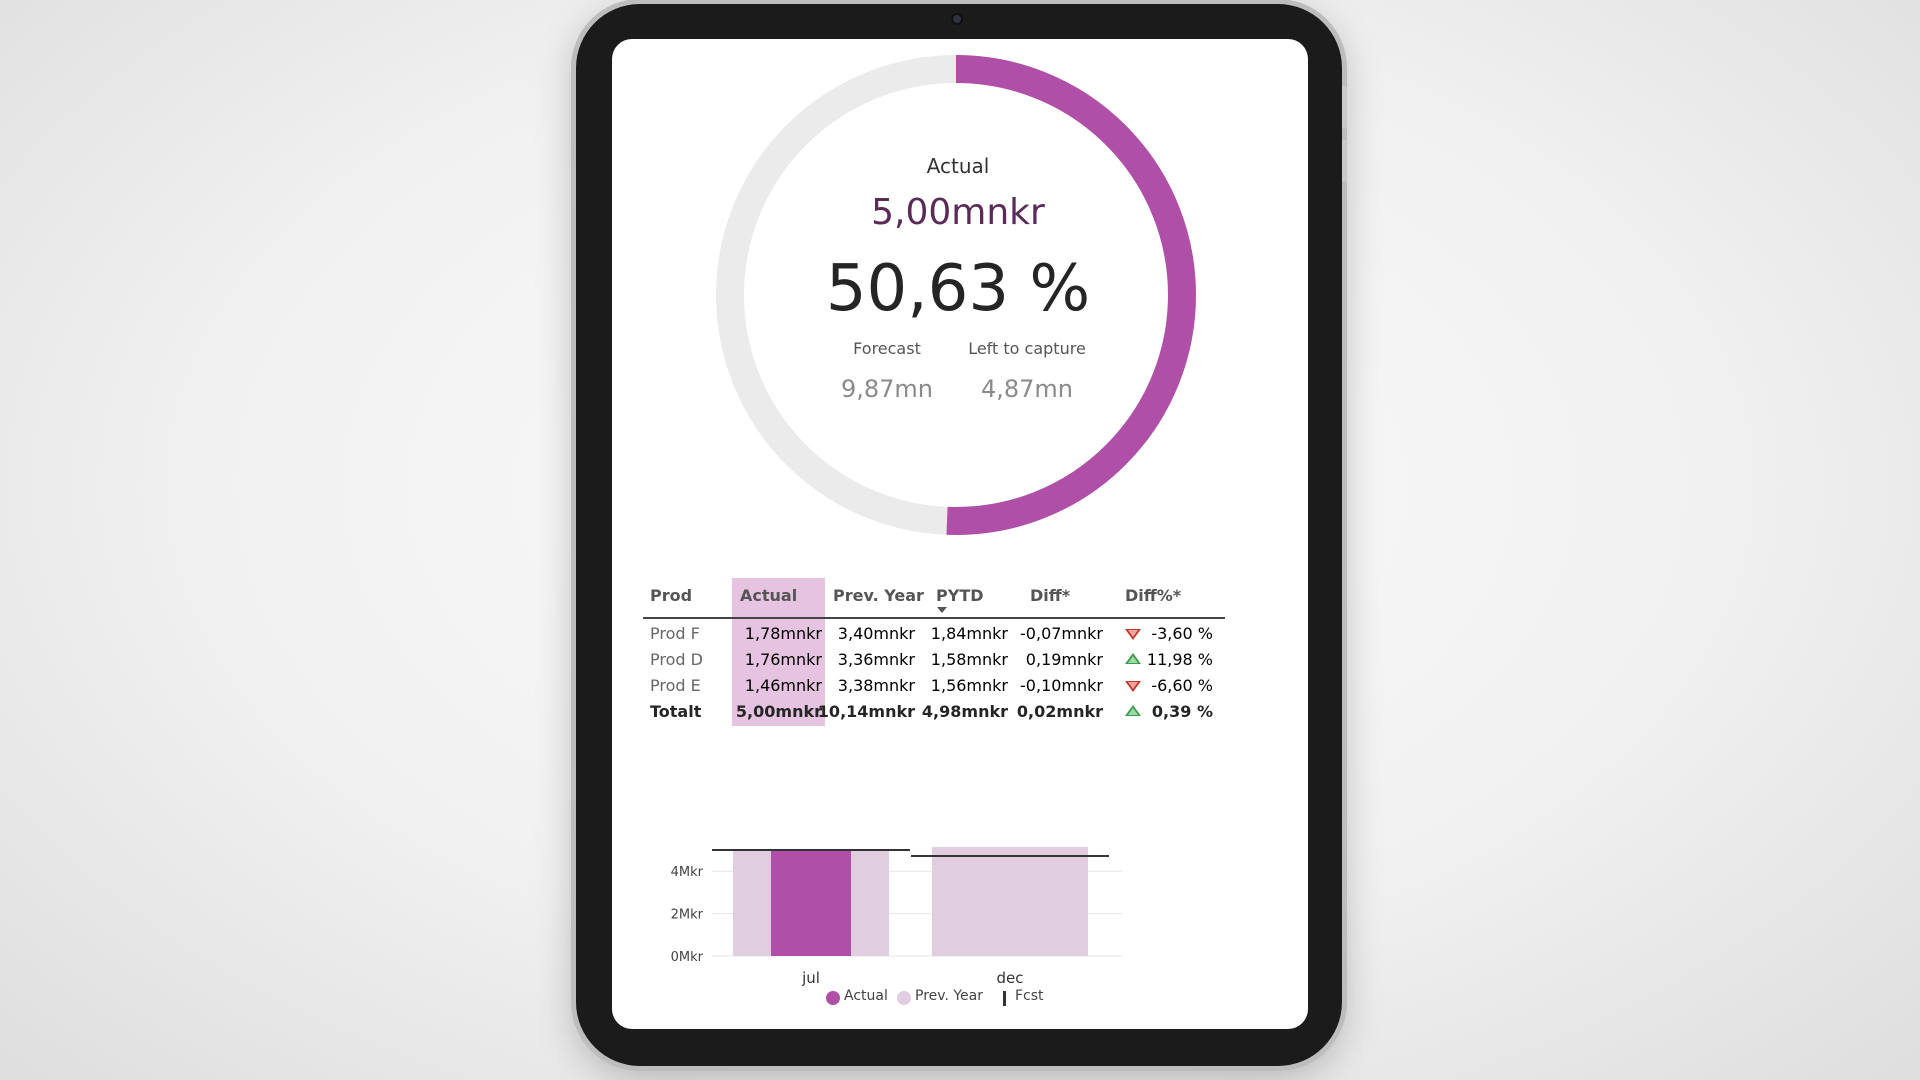 The image size is (1920, 1080). What do you see at coordinates (896, 917) in the screenshot?
I see `bar-chart: 0Mkr 2Mkr 4Mkr jul dec` at bounding box center [896, 917].